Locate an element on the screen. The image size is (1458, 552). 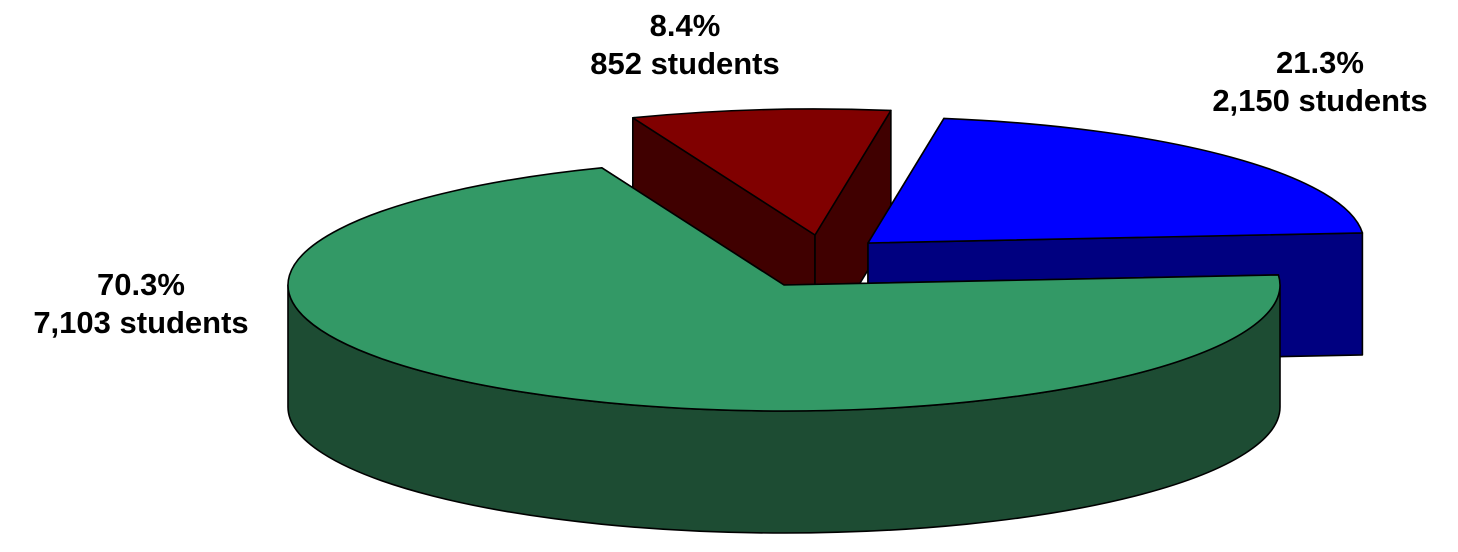
slice-label-green: 70.3% 7,103 students is located at coordinates (141, 304).